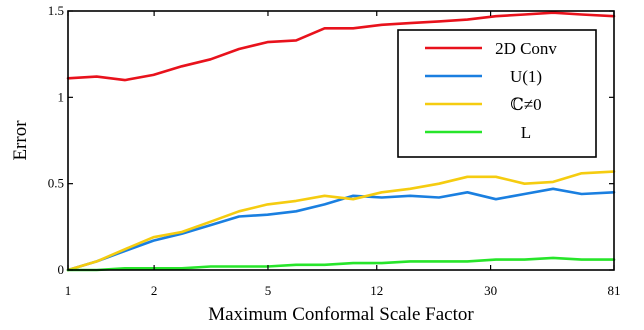  Describe the element at coordinates (268, 290) in the screenshot. I see `x-tick-label: 5` at that location.